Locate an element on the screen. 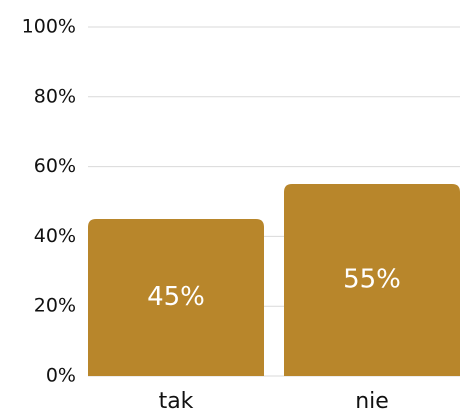 The width and height of the screenshot is (460, 417). y-tick-label: 80% is located at coordinates (55, 96).